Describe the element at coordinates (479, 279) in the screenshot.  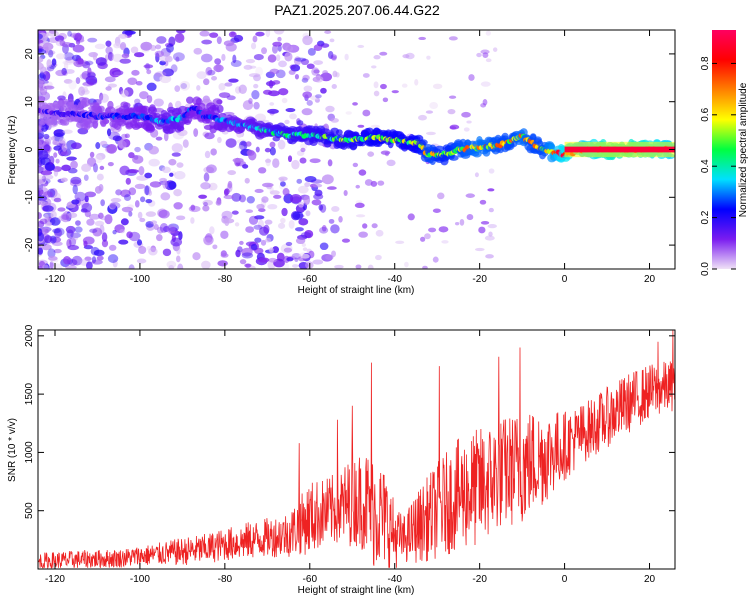
I see `spectrogram-x-tick-label: -20` at that location.